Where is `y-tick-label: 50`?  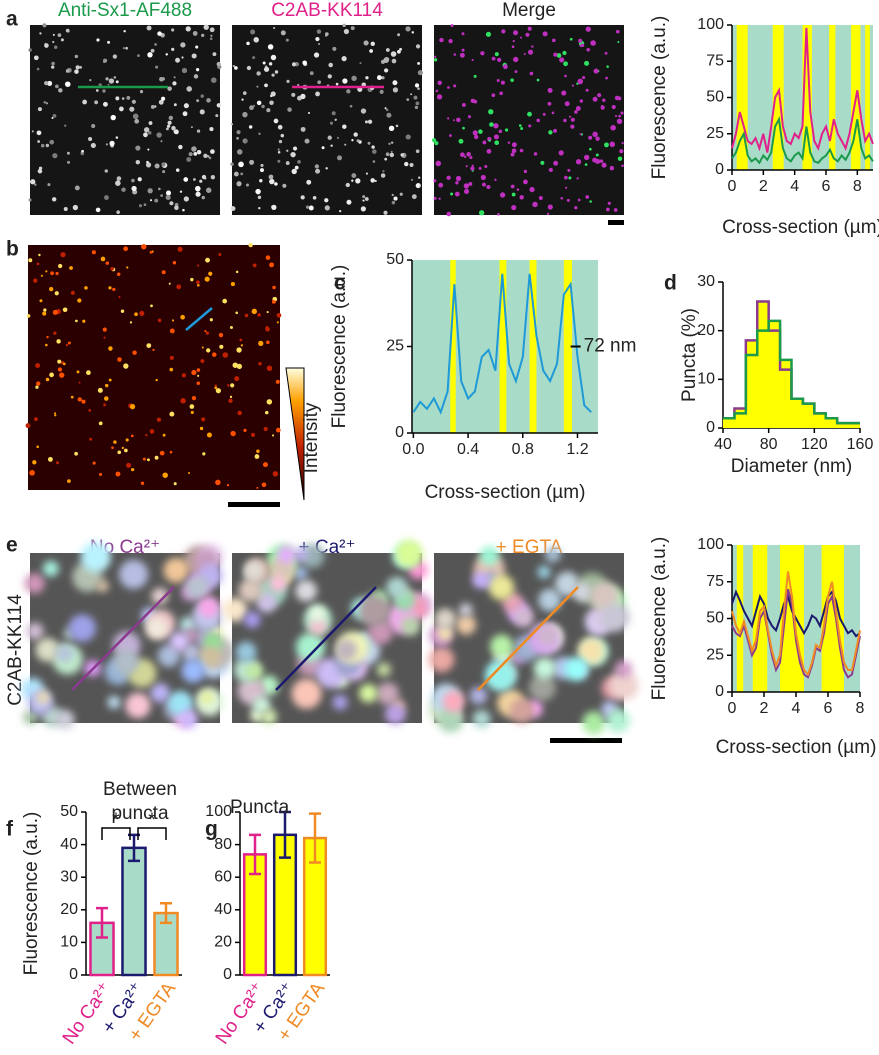
y-tick-label: 50 is located at coordinates (715, 97).